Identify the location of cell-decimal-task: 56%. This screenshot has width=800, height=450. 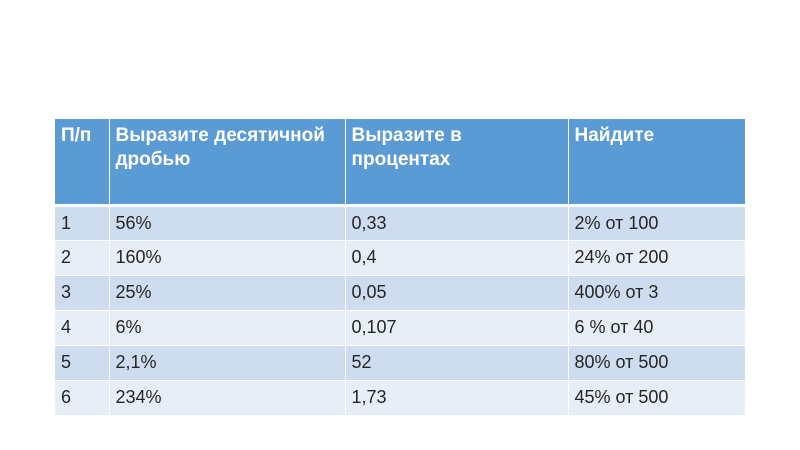
(227, 223).